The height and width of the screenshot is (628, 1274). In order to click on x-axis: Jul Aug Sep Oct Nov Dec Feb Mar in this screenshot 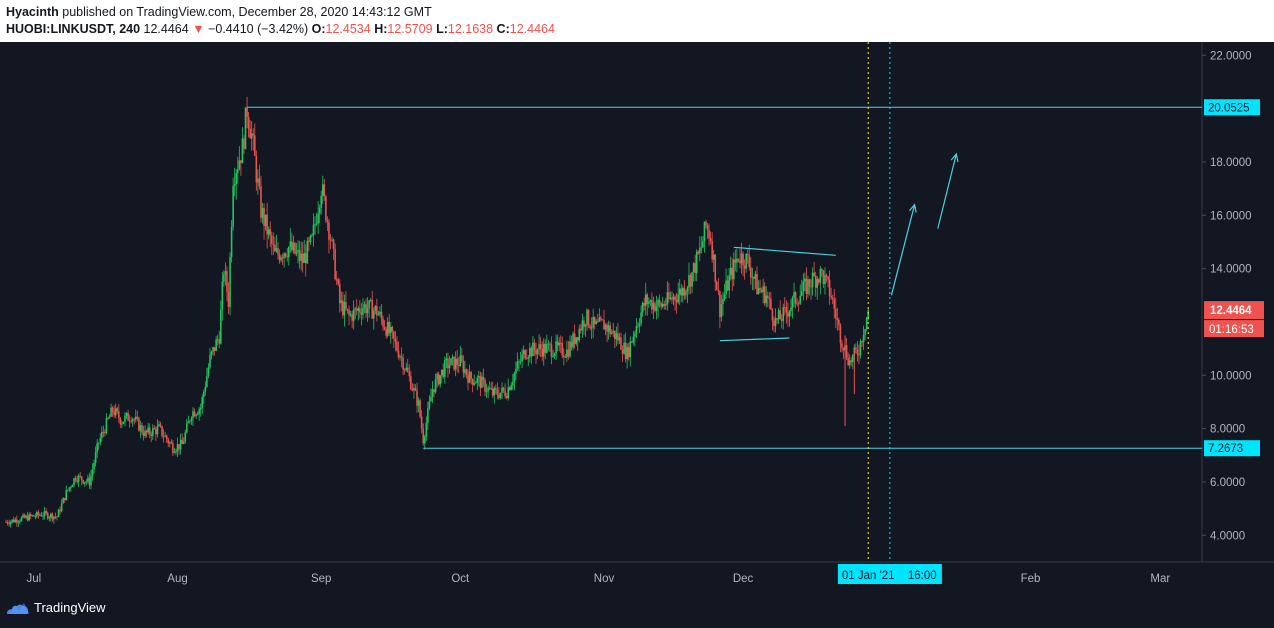, I will do `click(598, 579)`.